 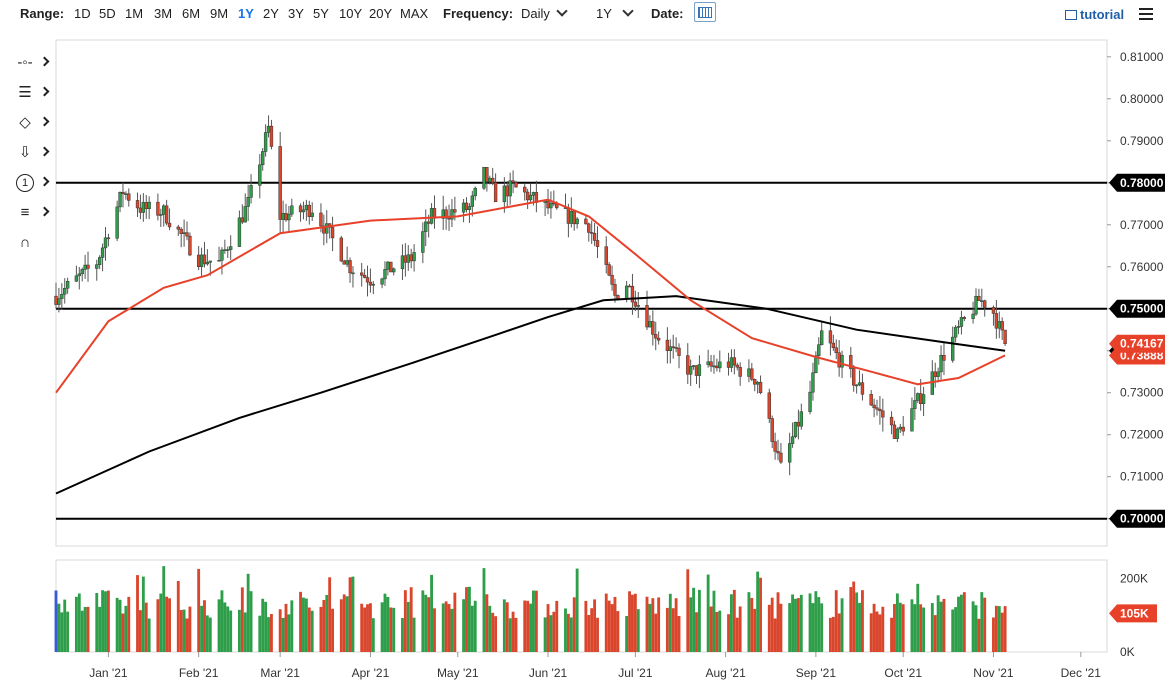 What do you see at coordinates (246, 13) in the screenshot?
I see `range-button-1y: 1Y` at bounding box center [246, 13].